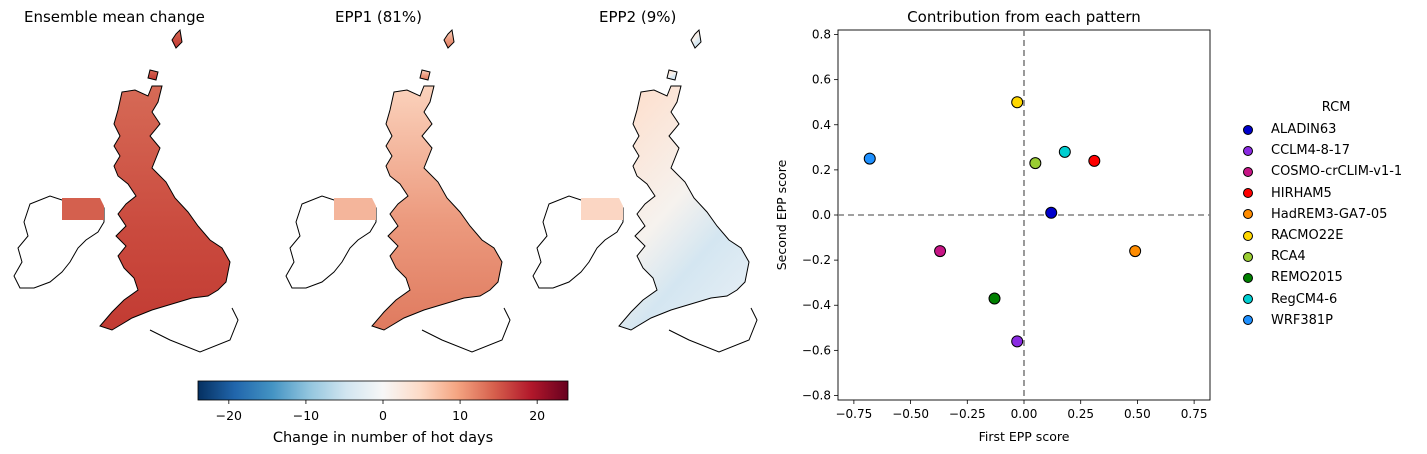 The width and height of the screenshot is (1427, 454). I want to click on colorbar-tick-label: 0, so click(383, 415).